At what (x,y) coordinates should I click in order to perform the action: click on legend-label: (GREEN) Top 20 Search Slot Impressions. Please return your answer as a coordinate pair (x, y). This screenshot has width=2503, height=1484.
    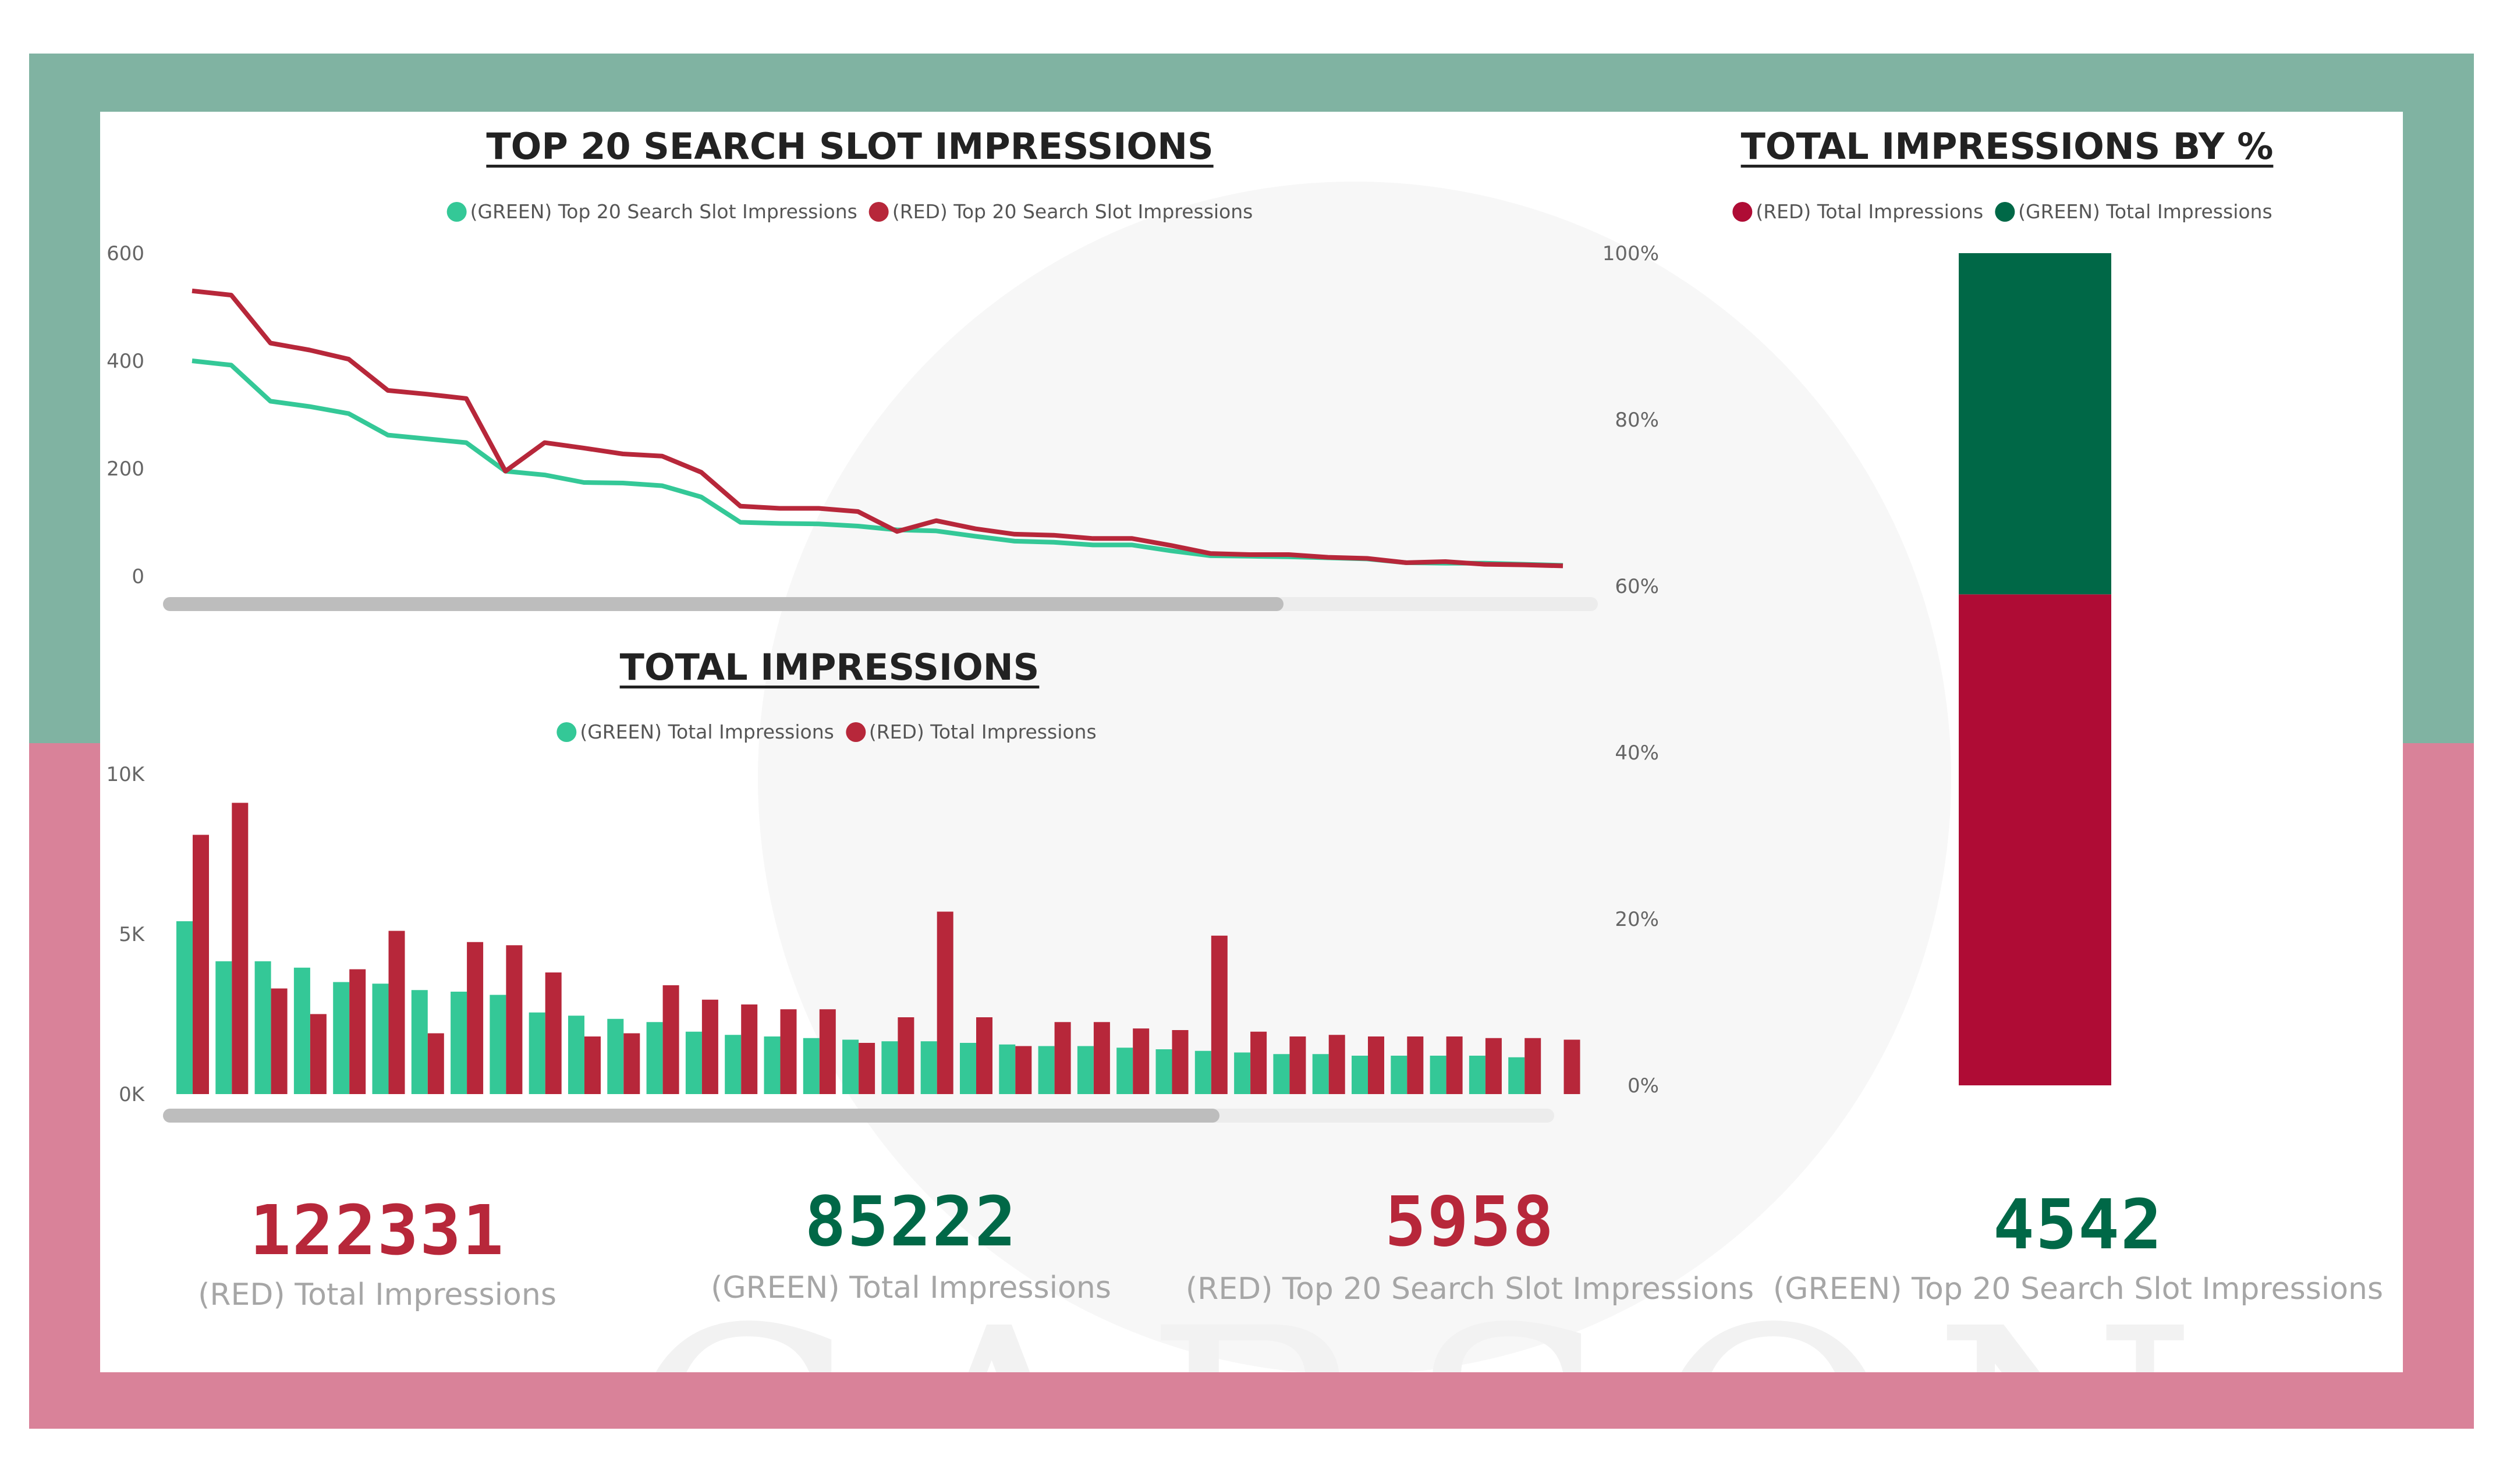
    Looking at the image, I should click on (663, 211).